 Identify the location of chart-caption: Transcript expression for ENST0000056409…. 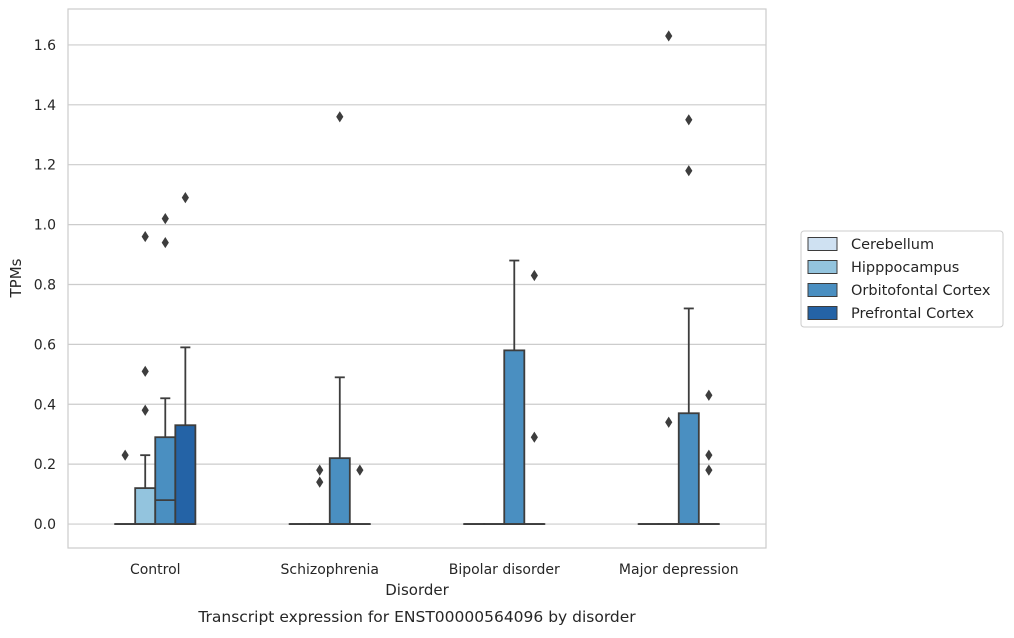
(416, 617).